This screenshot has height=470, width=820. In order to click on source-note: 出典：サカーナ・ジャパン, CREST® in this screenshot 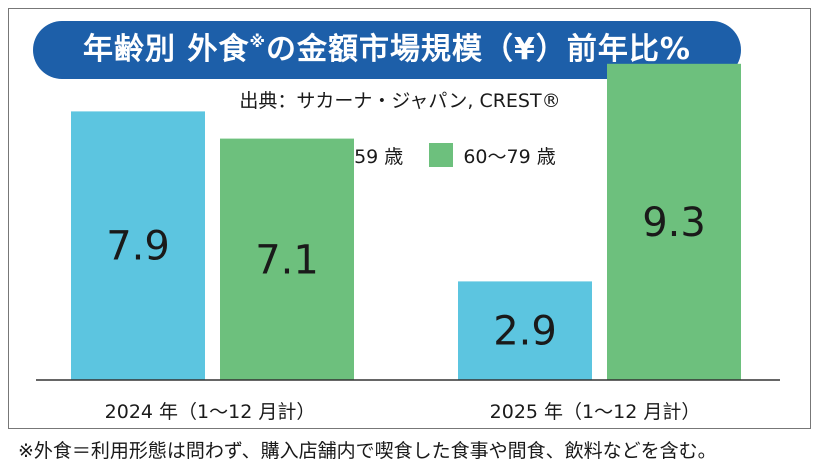, I will do `click(400, 101)`.